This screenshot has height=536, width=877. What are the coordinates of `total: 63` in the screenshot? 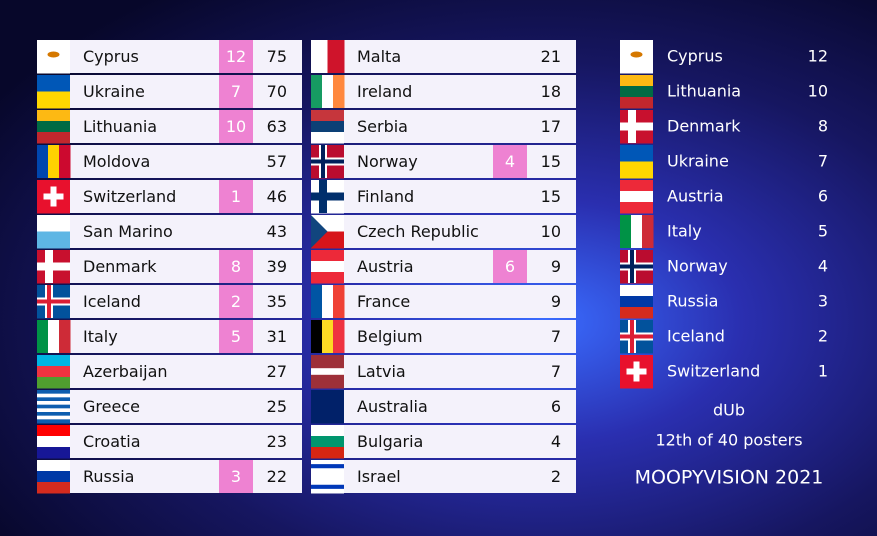 It's located at (277, 126).